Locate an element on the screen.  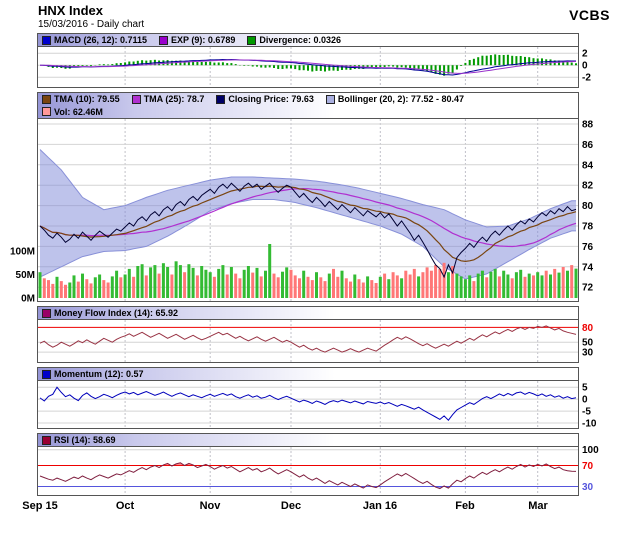
mfi-panel: Money Flow Index (14): 65.92 80 50 30 is located at coordinates (310, 334).